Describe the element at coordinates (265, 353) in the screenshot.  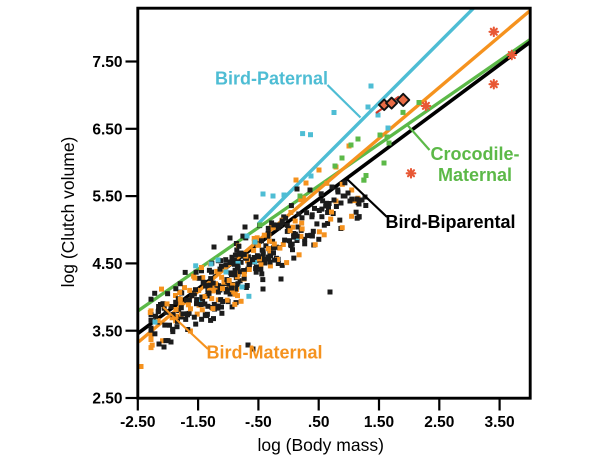
I see `svg-text: Bird-Maternal` at that location.